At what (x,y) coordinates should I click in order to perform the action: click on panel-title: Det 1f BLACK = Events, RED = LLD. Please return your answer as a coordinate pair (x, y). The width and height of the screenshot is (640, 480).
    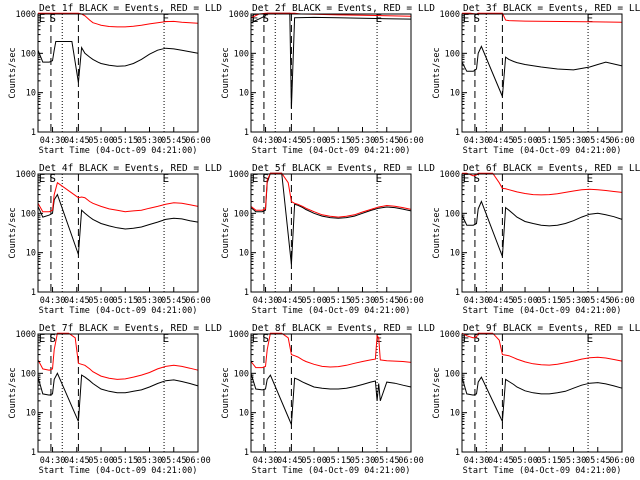
    Looking at the image, I should click on (130, 8).